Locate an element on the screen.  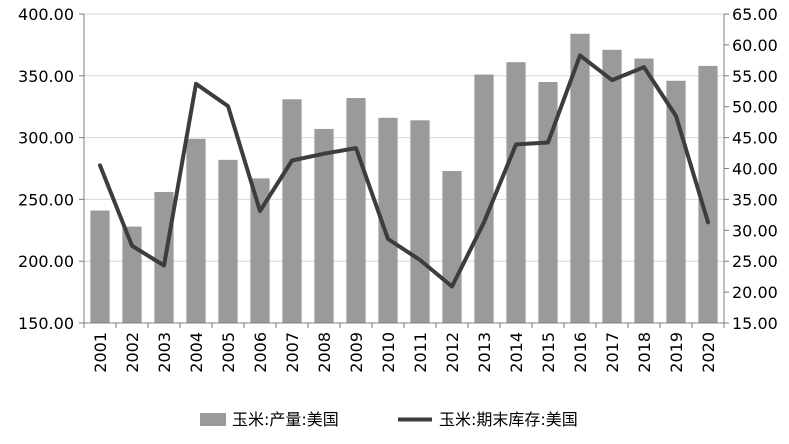
right-axis-tick-label: 35.00 is located at coordinates (755, 199).